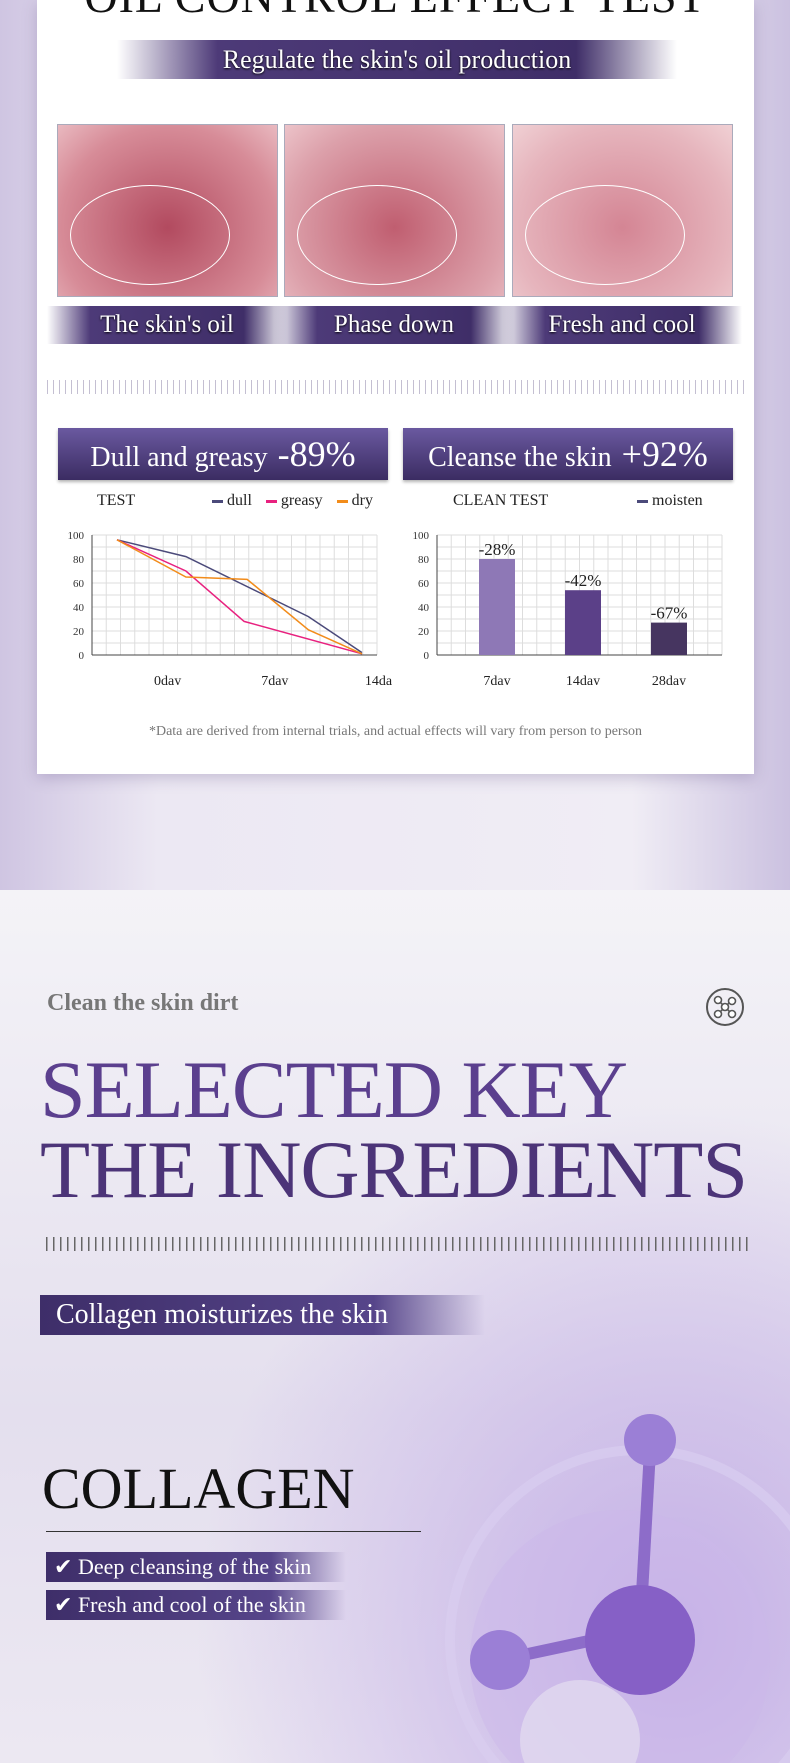 The image size is (790, 1763). I want to click on collagen-banner: Collagen moisturizes the skin, so click(262, 1315).